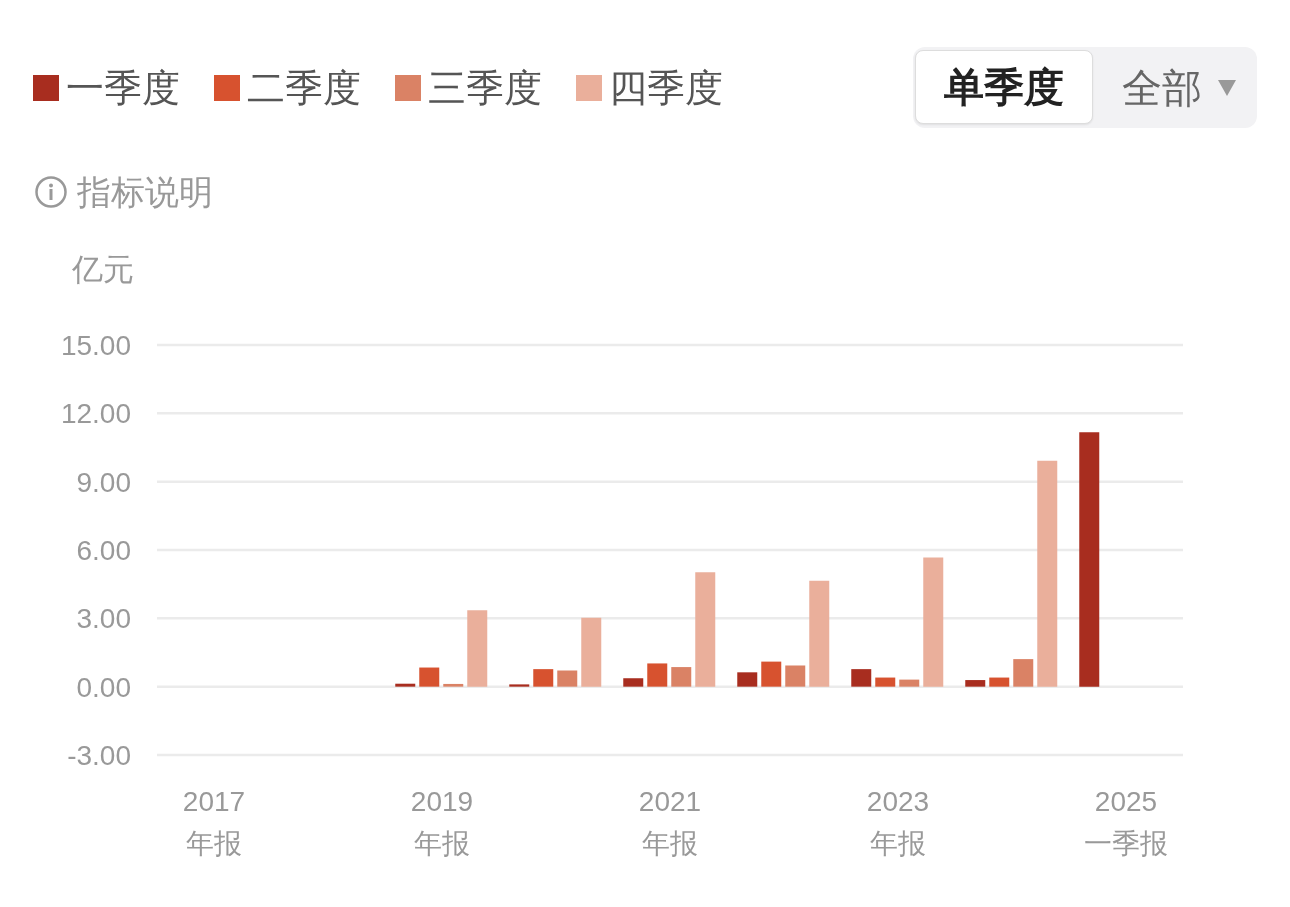 This screenshot has width=1290, height=907. What do you see at coordinates (898, 822) in the screenshot?
I see `x-tick-label: 2023 年报` at bounding box center [898, 822].